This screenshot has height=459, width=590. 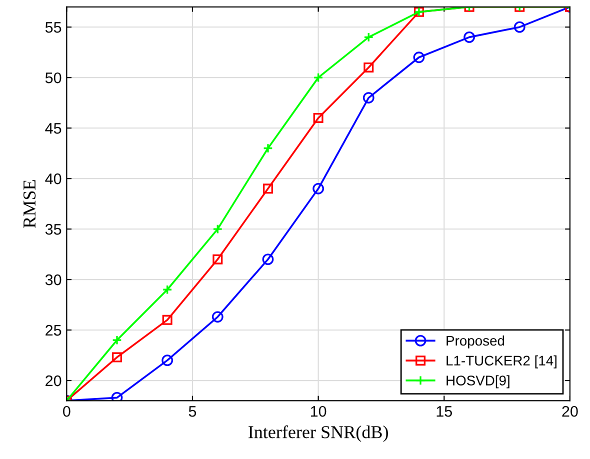 What do you see at coordinates (318, 411) in the screenshot?
I see `x-tick-label: 10` at bounding box center [318, 411].